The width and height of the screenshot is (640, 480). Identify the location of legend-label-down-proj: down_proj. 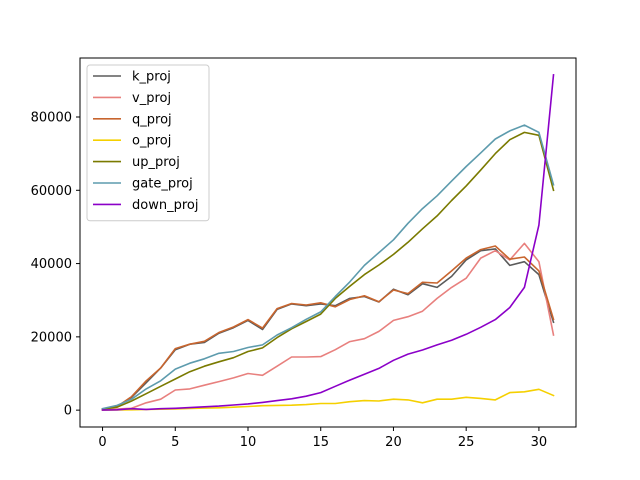
(165, 205).